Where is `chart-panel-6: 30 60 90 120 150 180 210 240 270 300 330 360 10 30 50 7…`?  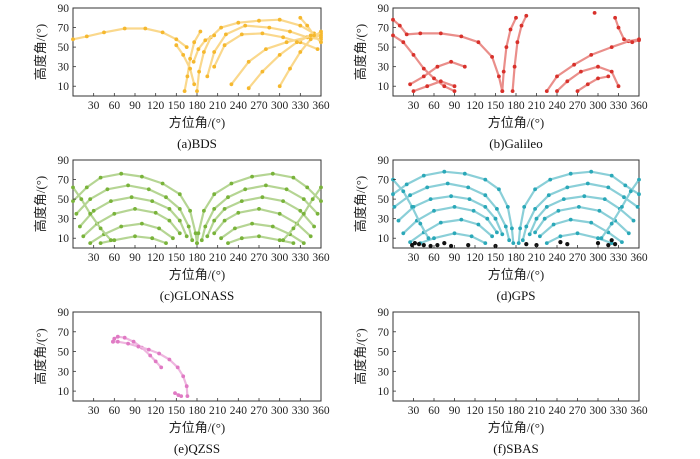
chart-panel-6: 30 60 90 120 150 180 210 240 270 300 330 360 10 30 50 7… is located at coordinates (500, 381).